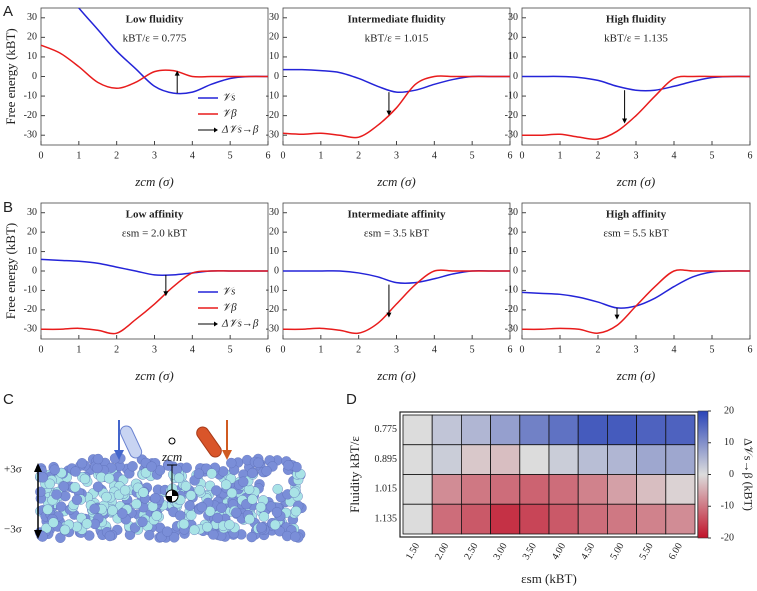 The height and width of the screenshot is (591, 757). Describe the element at coordinates (513, 212) in the screenshot. I see `y-tick-label: 30` at that location.